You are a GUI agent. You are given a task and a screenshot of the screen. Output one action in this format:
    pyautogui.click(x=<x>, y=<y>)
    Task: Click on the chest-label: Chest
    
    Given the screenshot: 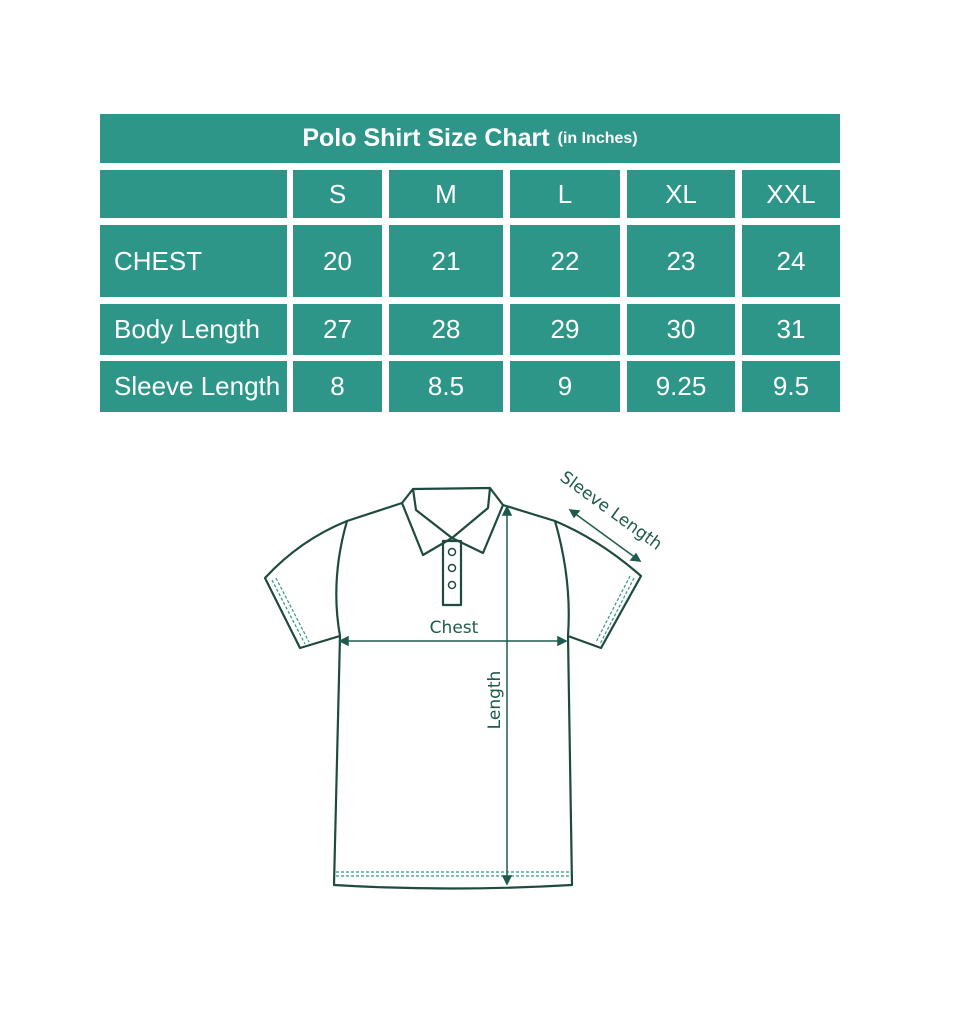 What is the action you would take?
    pyautogui.click(x=454, y=628)
    